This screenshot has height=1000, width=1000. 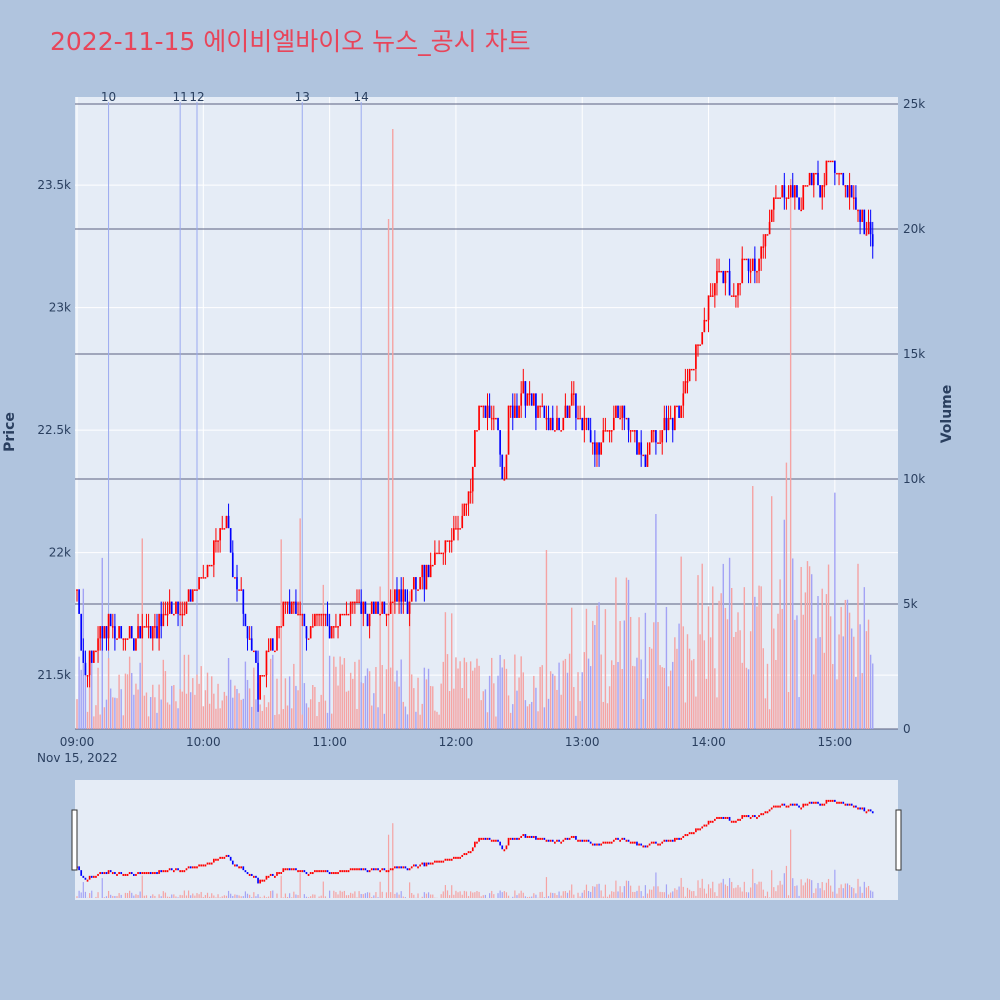 I want to click on range-slider-left-handle, so click(x=74, y=840).